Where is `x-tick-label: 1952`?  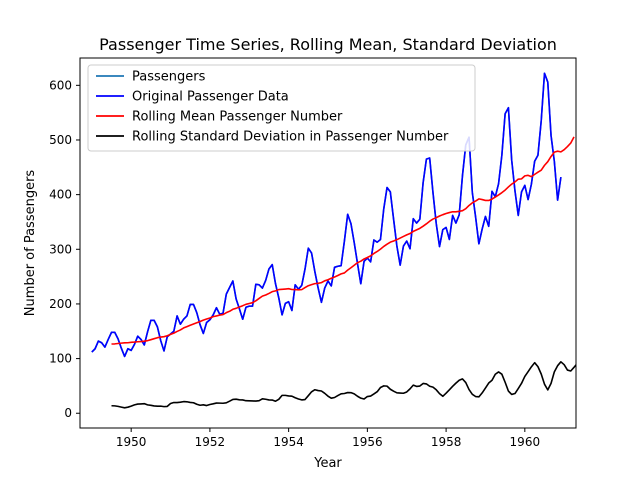
x-tick-label: 1952 is located at coordinates (210, 442).